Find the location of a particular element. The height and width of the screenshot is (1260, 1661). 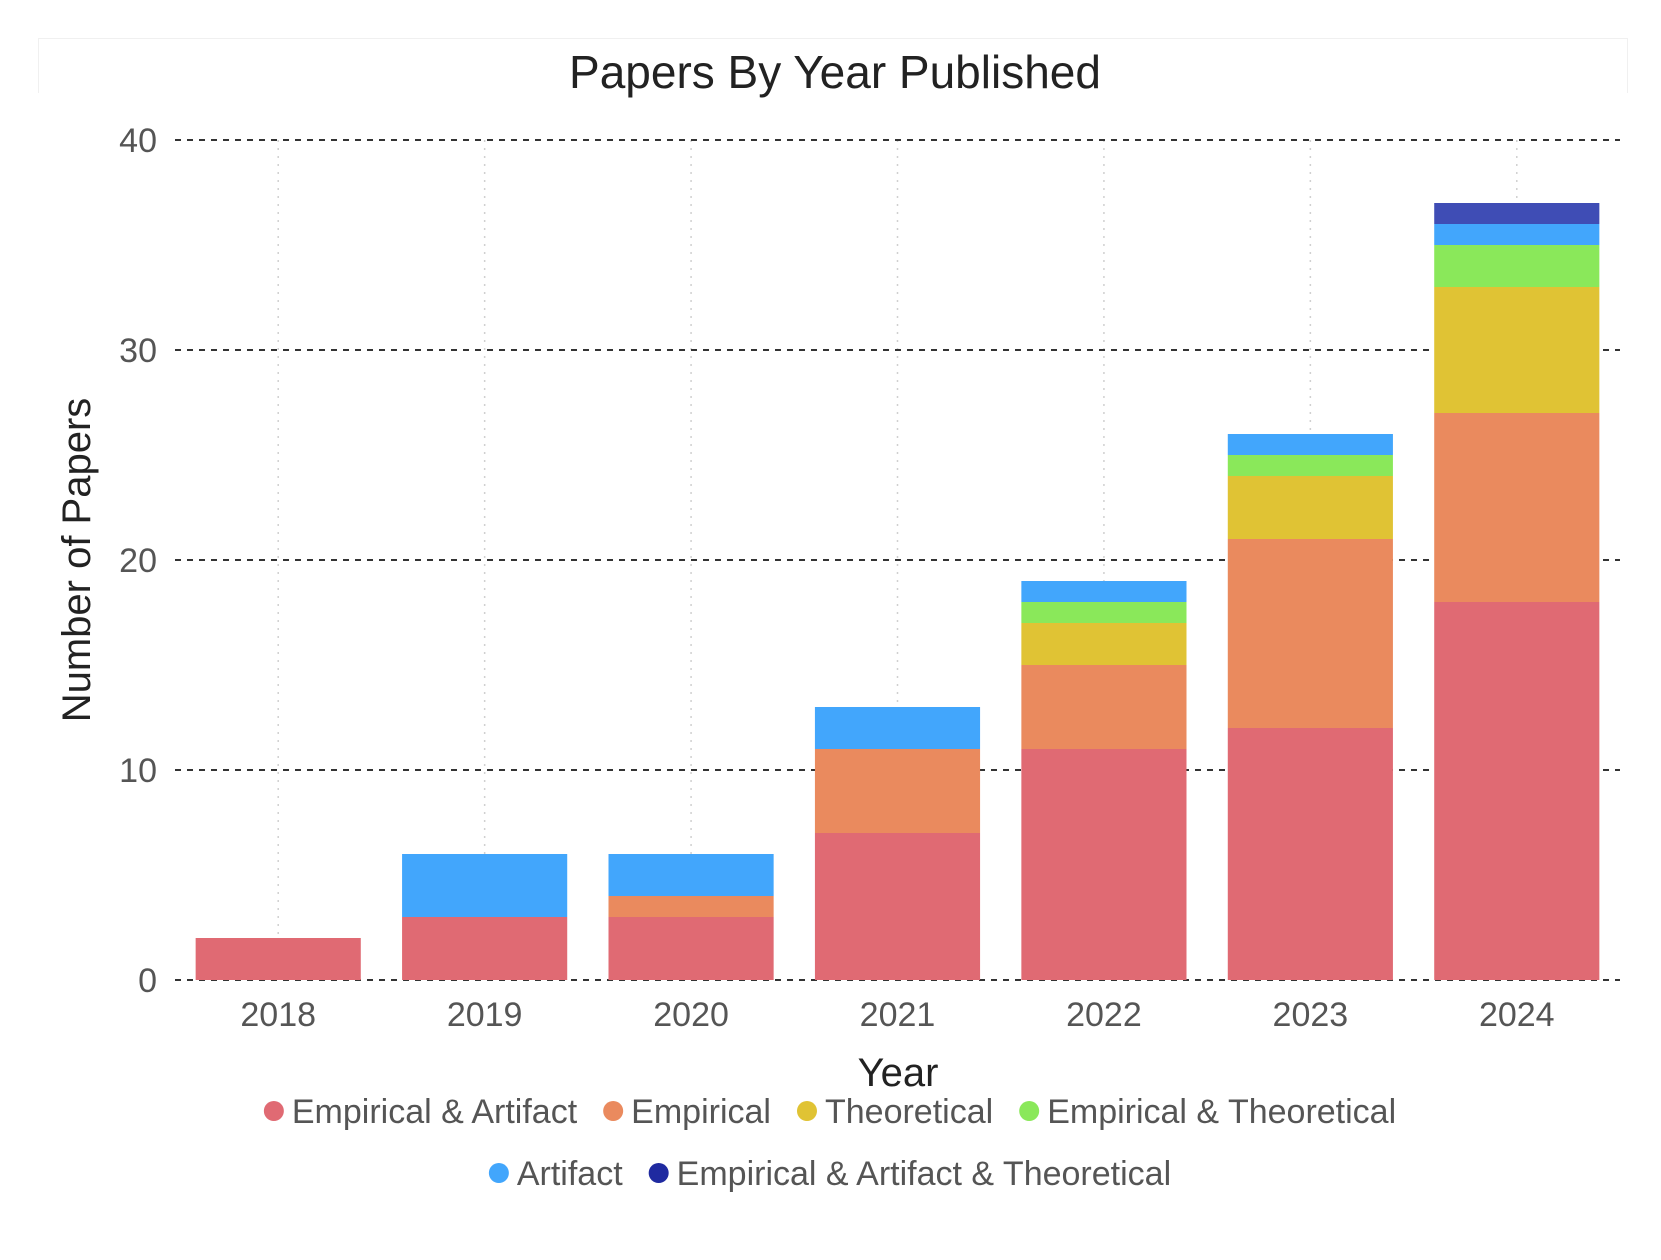

bar-2023-empirical-and-artifact is located at coordinates (1310, 854).